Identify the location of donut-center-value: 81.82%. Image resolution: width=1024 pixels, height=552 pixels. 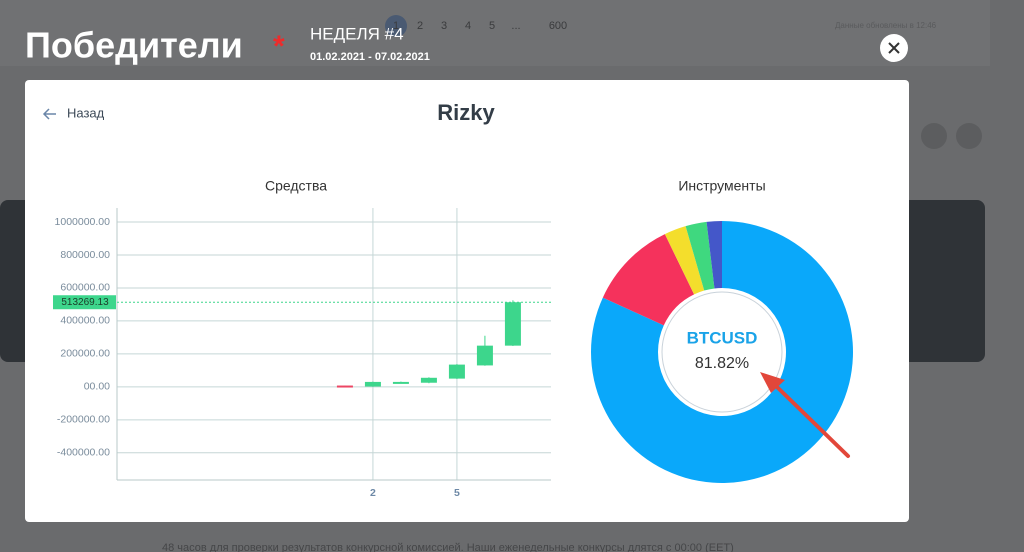
(722, 363).